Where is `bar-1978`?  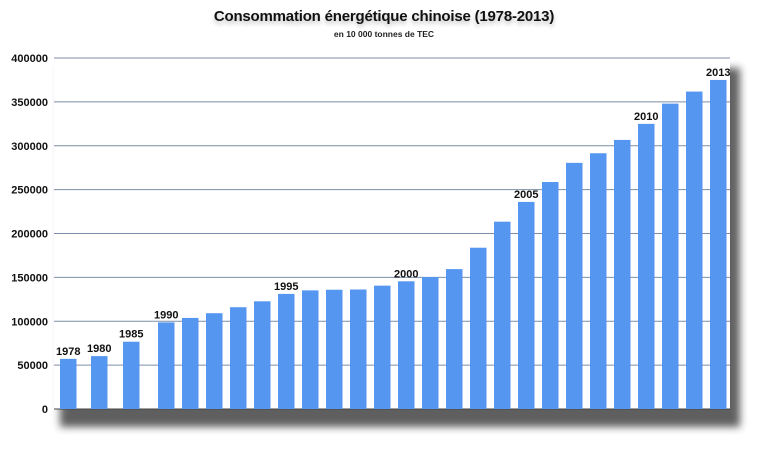
bar-1978 is located at coordinates (68, 383).